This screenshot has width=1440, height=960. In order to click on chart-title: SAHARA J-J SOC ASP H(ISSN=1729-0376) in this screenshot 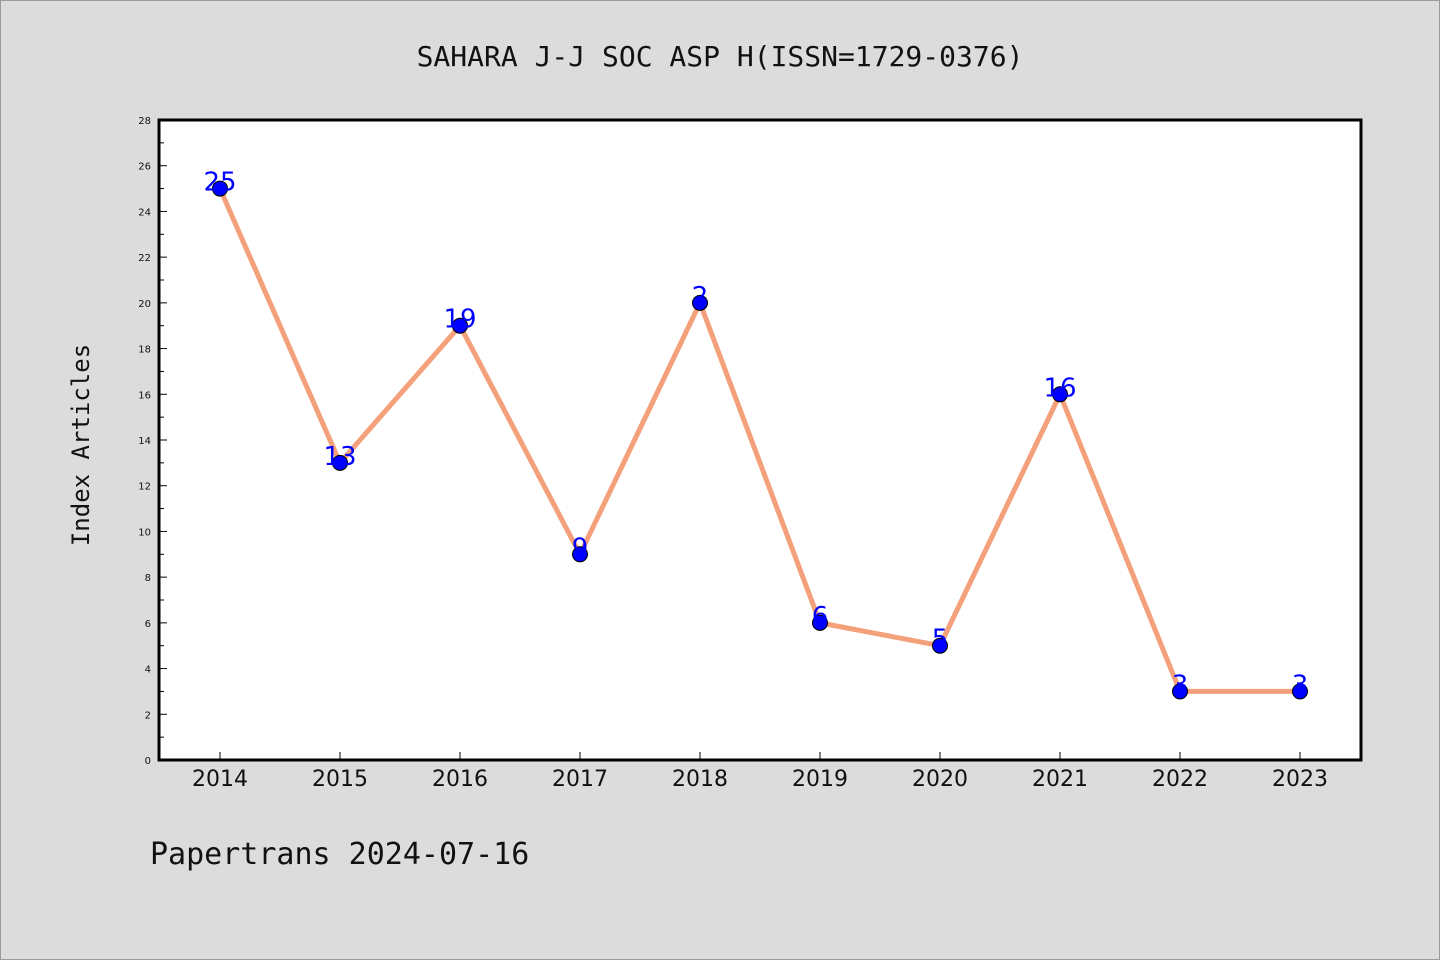, I will do `click(720, 56)`.